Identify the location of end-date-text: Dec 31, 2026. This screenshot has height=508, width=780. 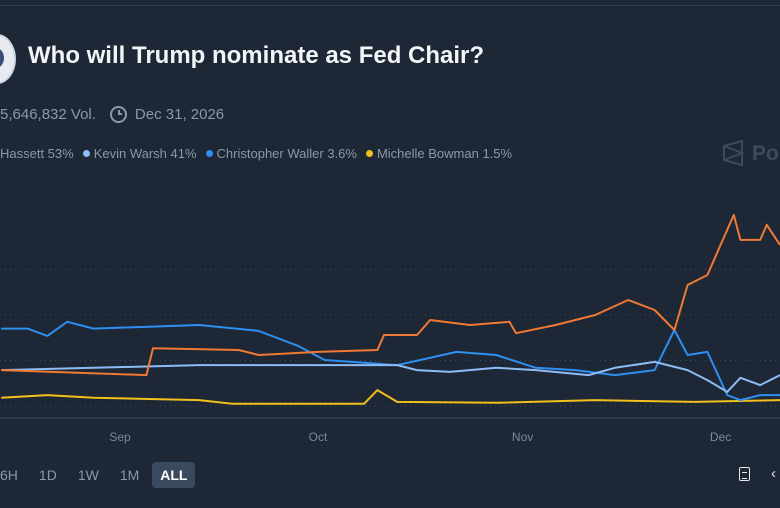
(179, 114).